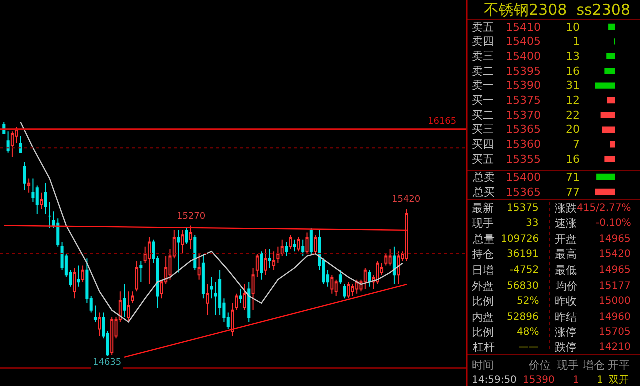  Describe the element at coordinates (539, 380) in the screenshot. I see `text: 15390` at that location.